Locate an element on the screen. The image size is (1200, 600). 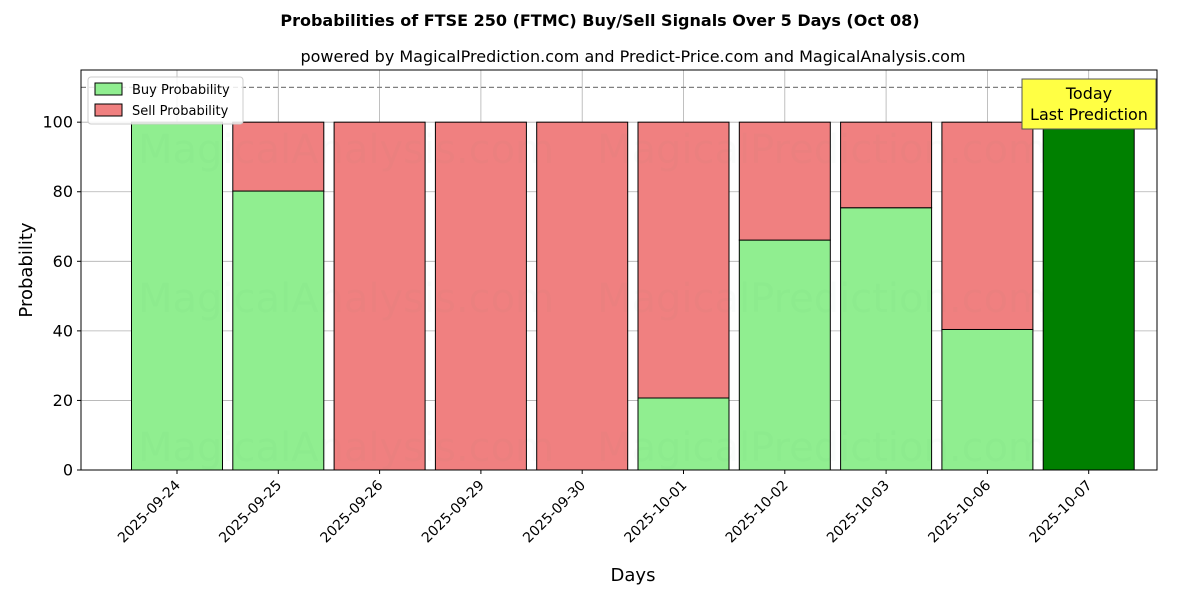
y-tick-label: 100 is located at coordinates (57, 122).